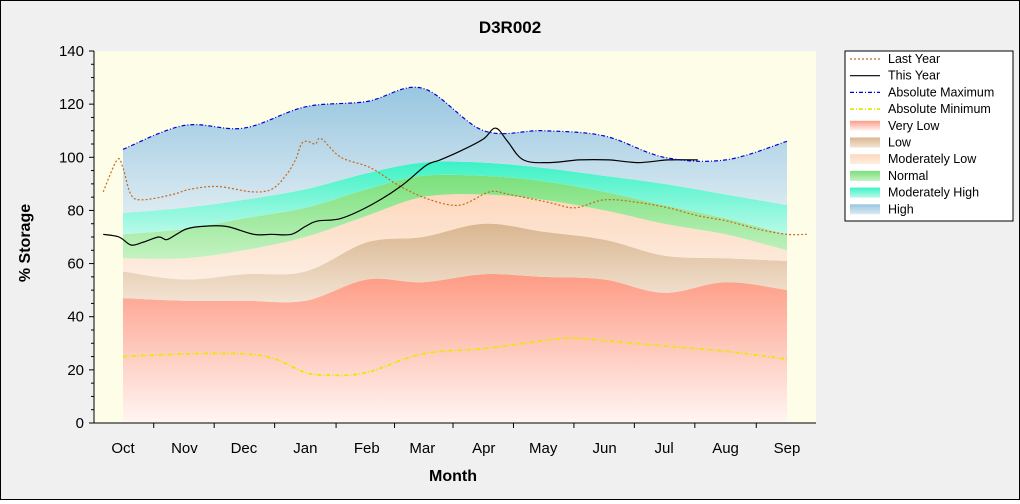 This screenshot has height=504, width=1020. What do you see at coordinates (455, 357) in the screenshot?
I see `line-absolute-minimum` at bounding box center [455, 357].